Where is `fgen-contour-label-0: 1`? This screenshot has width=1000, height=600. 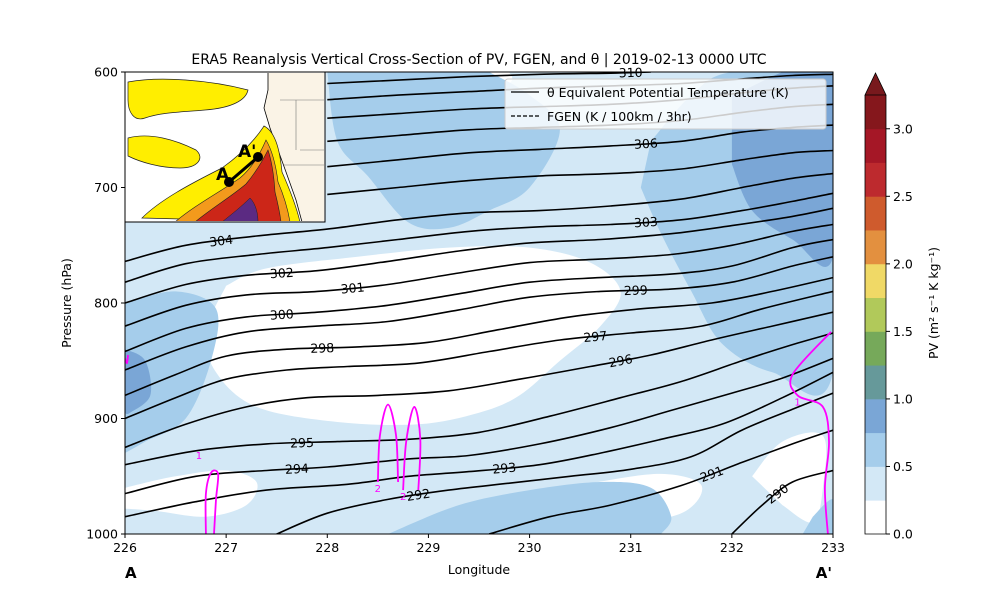 fgen-contour-label-0: 1 is located at coordinates (199, 456).